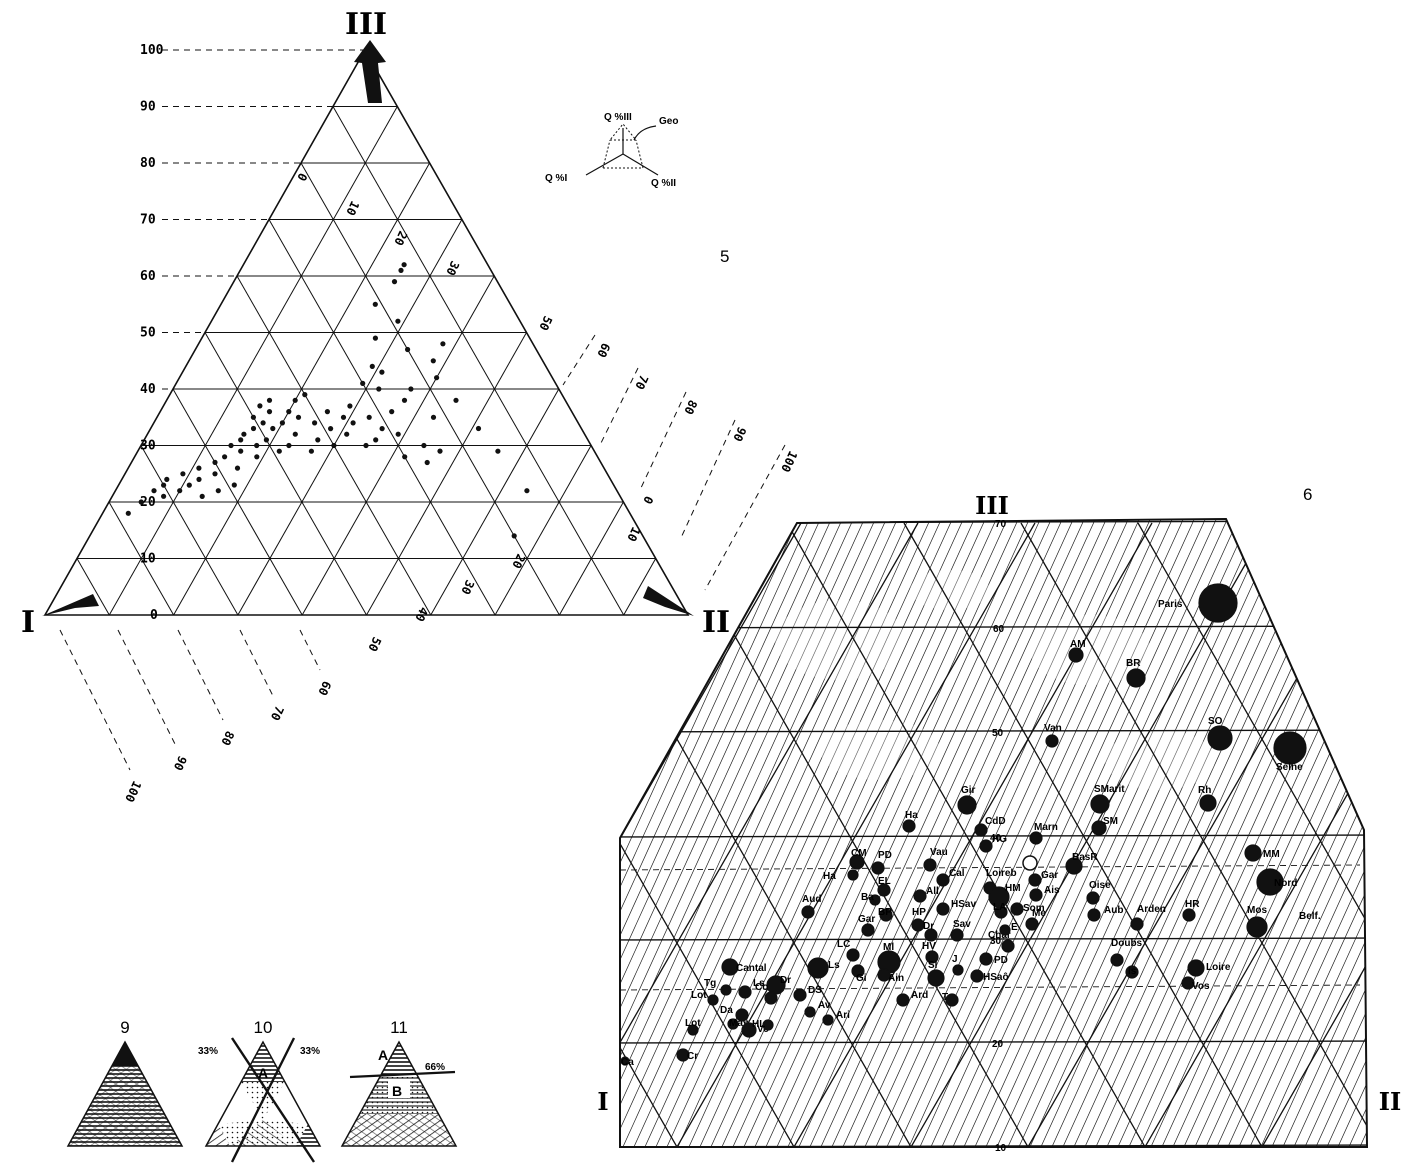 The height and width of the screenshot is (1164, 1407). What do you see at coordinates (648, 500) in the screenshot?
I see `tick-label-ii: 0` at bounding box center [648, 500].